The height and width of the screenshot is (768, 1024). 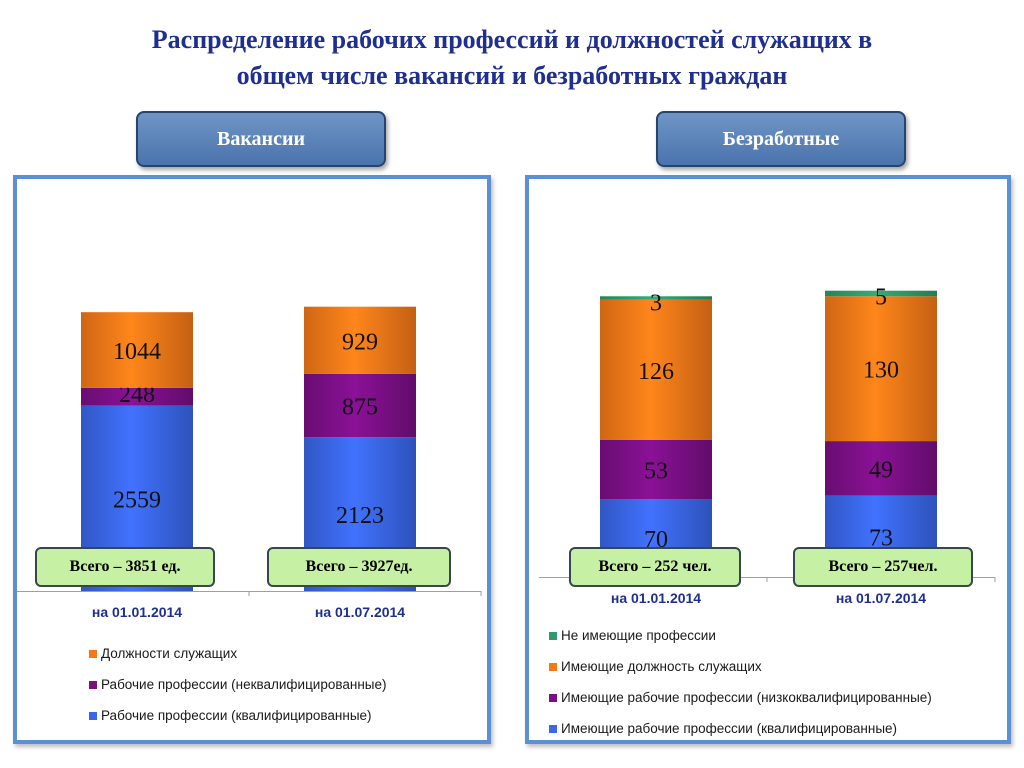 I want to click on vacancies-category-label-1: на 01.01.2014, so click(x=137, y=612).